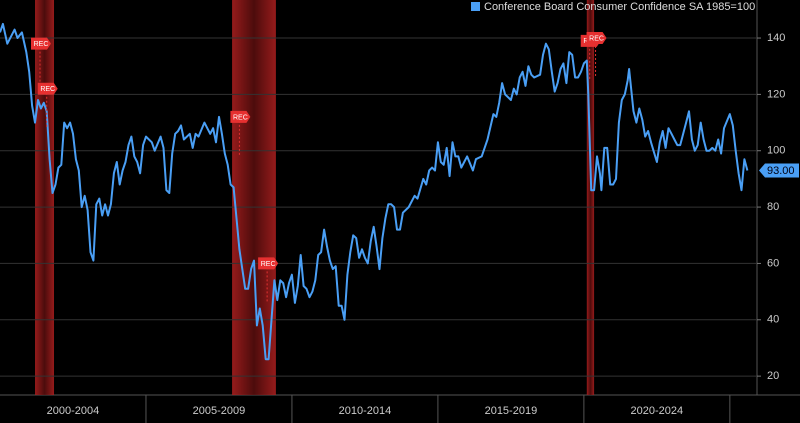  I want to click on y-tick-label: 120, so click(776, 94).